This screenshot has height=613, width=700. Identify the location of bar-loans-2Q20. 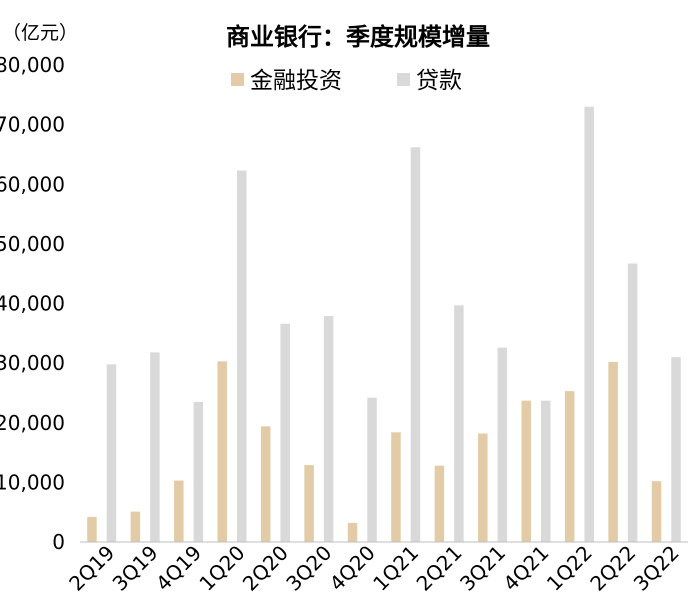
(285, 432).